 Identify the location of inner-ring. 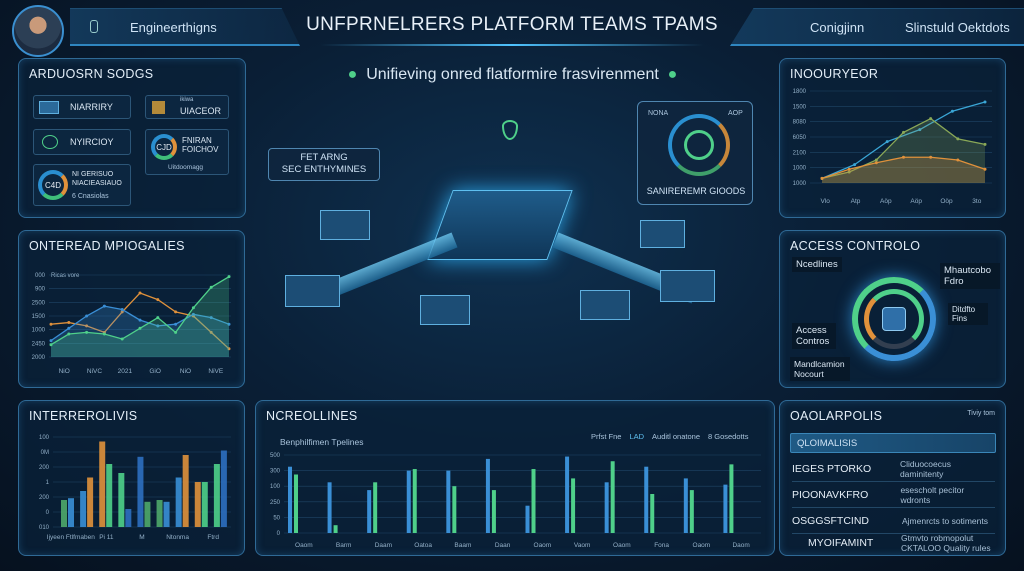
(894, 319).